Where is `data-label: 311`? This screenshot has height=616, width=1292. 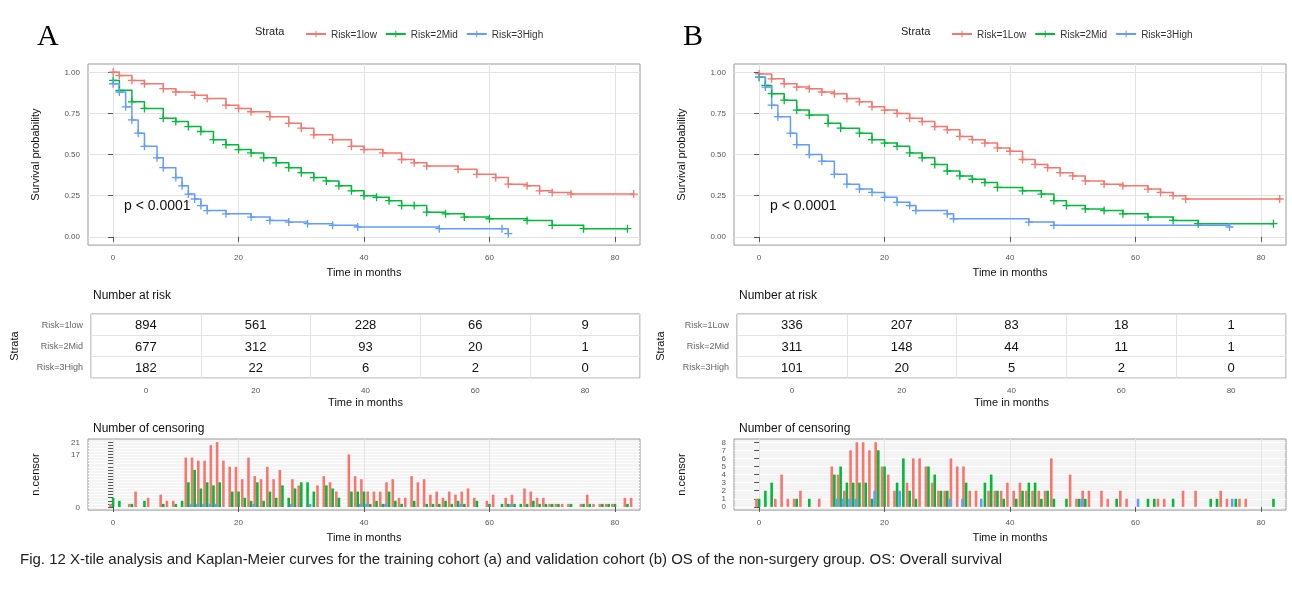 data-label: 311 is located at coordinates (792, 346).